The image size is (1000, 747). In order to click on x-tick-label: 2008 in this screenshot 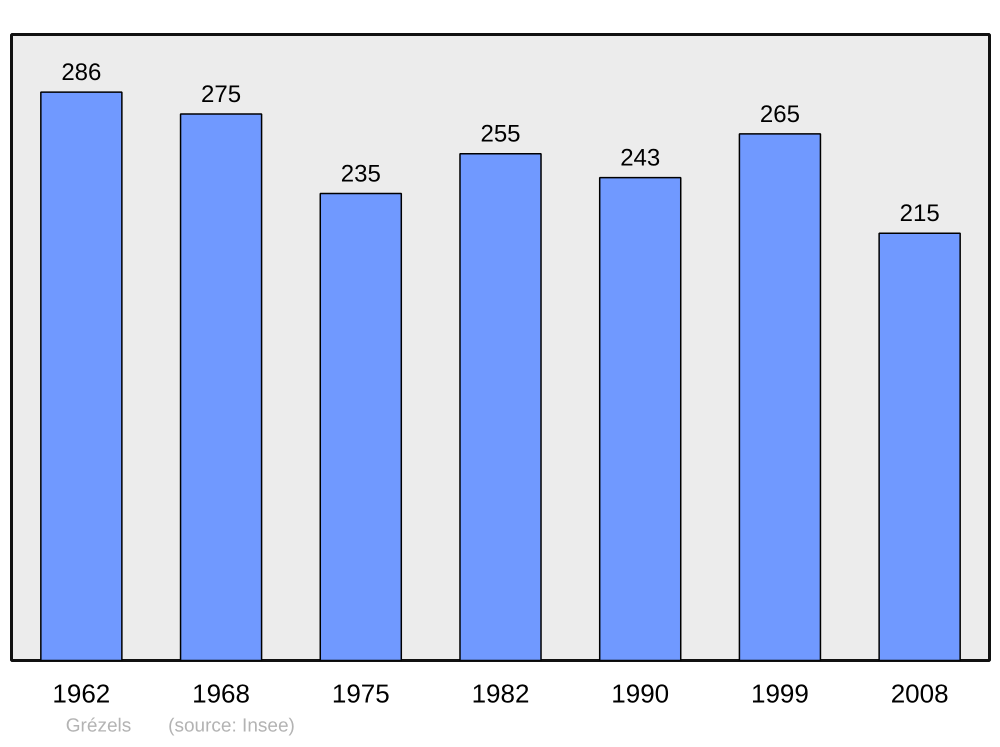, I will do `click(919, 693)`.